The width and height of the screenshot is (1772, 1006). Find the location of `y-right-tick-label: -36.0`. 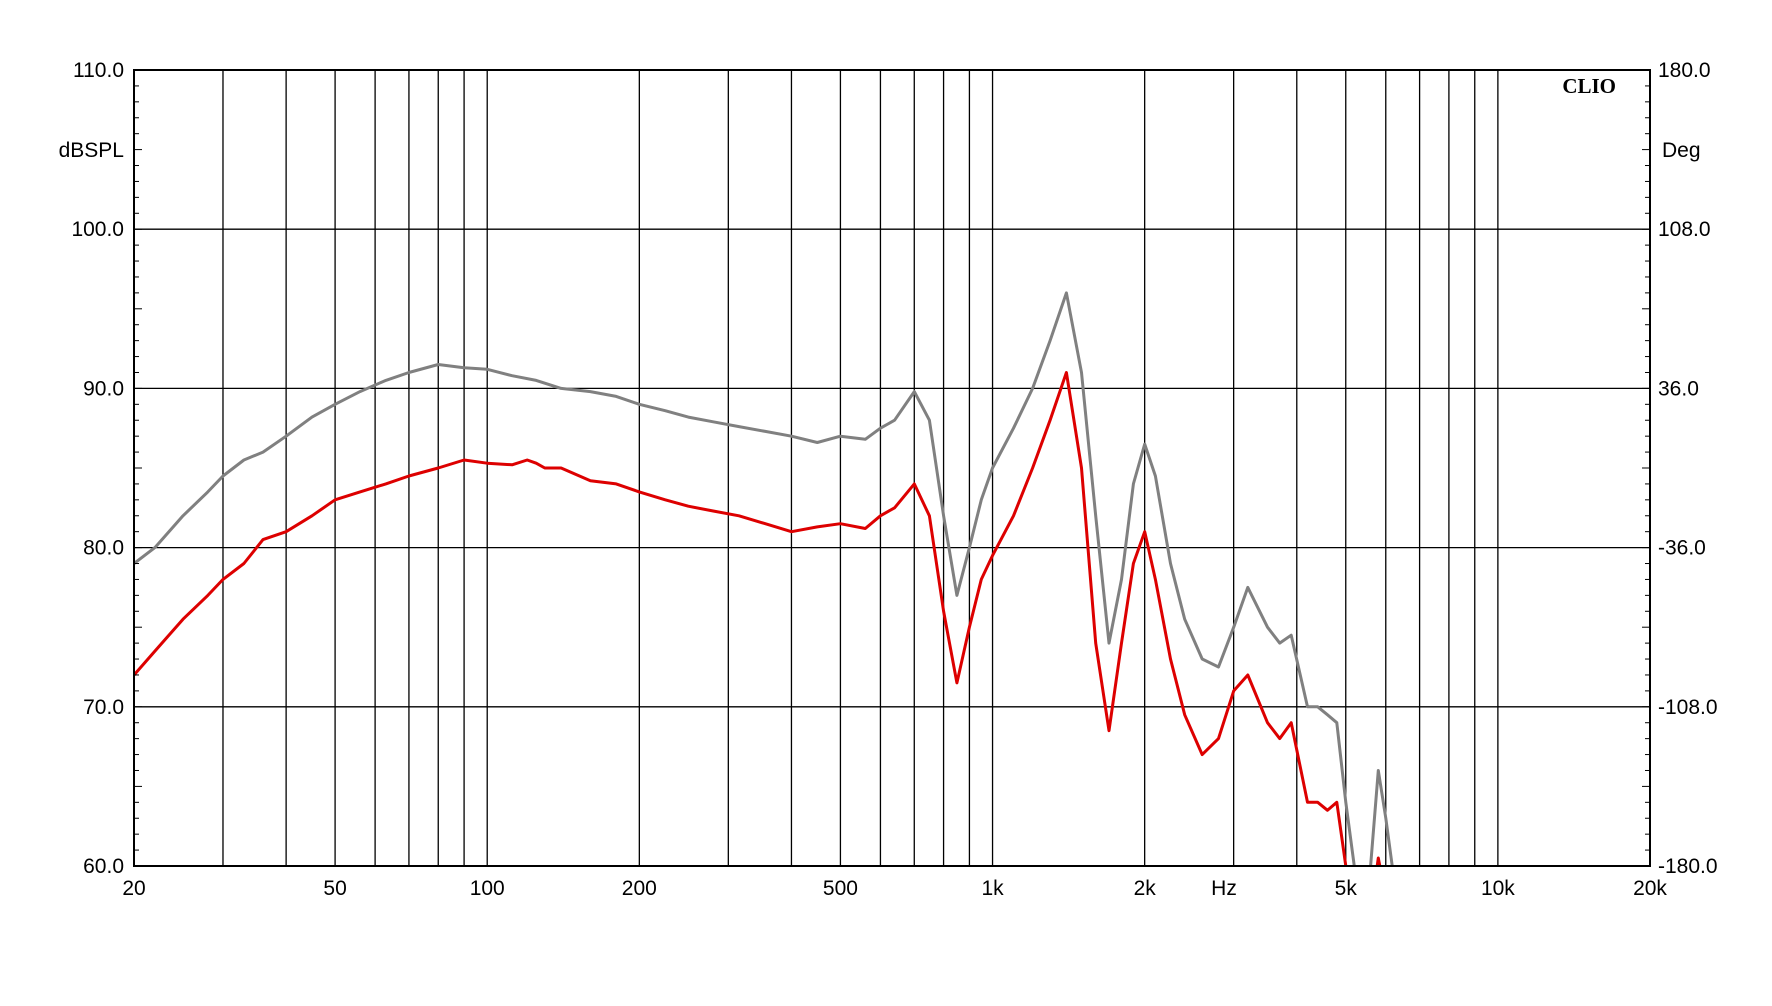

y-right-tick-label: -36.0 is located at coordinates (1682, 548).